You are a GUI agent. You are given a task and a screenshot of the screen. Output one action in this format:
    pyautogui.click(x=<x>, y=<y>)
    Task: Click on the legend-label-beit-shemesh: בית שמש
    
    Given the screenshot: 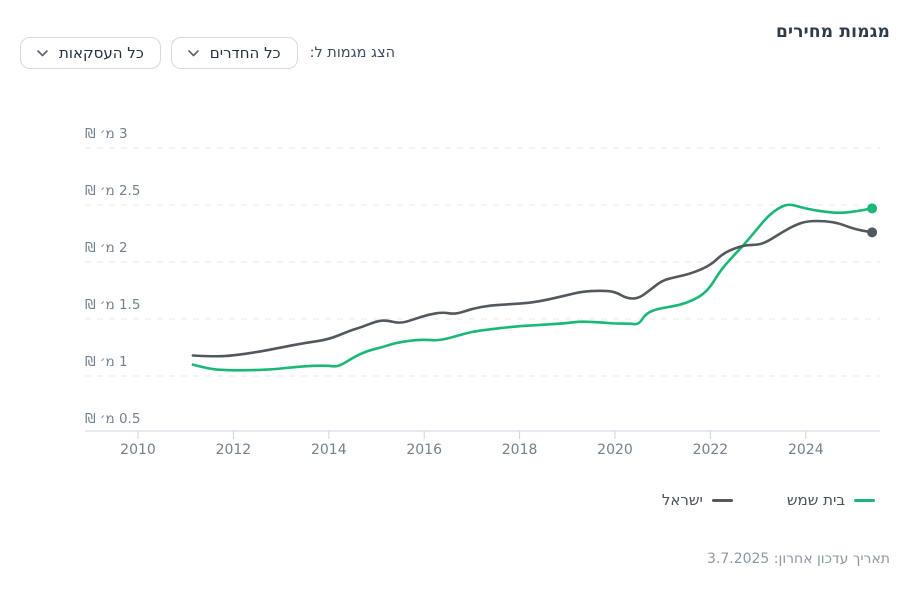 What is the action you would take?
    pyautogui.click(x=815, y=500)
    